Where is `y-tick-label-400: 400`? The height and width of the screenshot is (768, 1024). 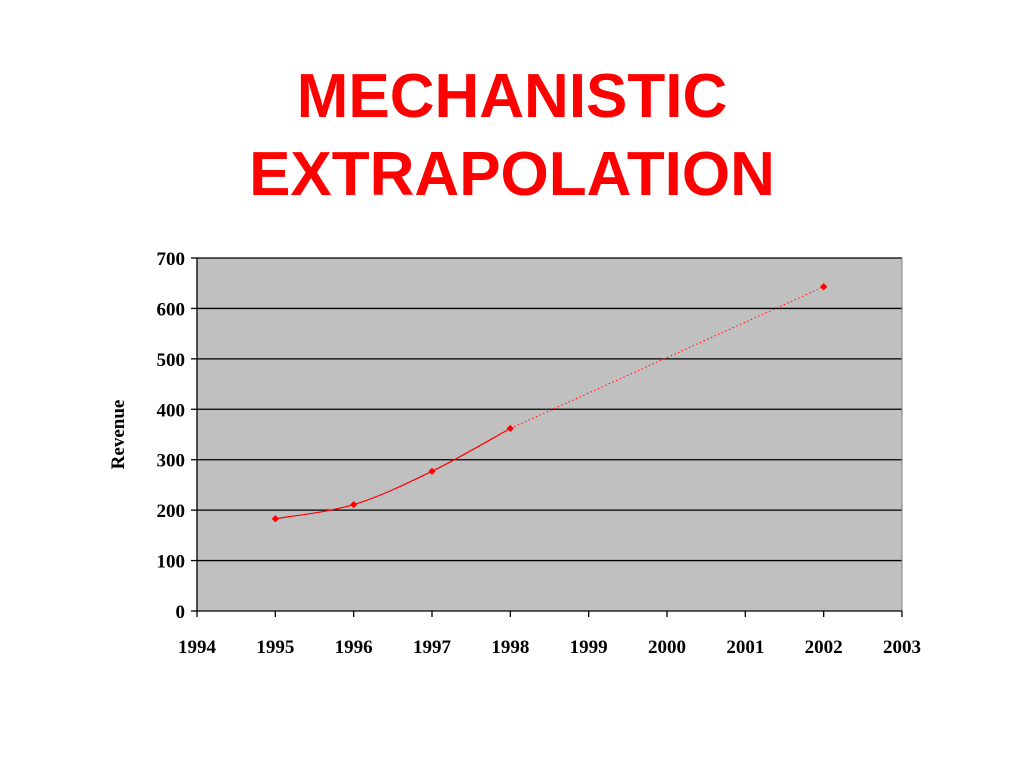 y-tick-label-400: 400 is located at coordinates (171, 410).